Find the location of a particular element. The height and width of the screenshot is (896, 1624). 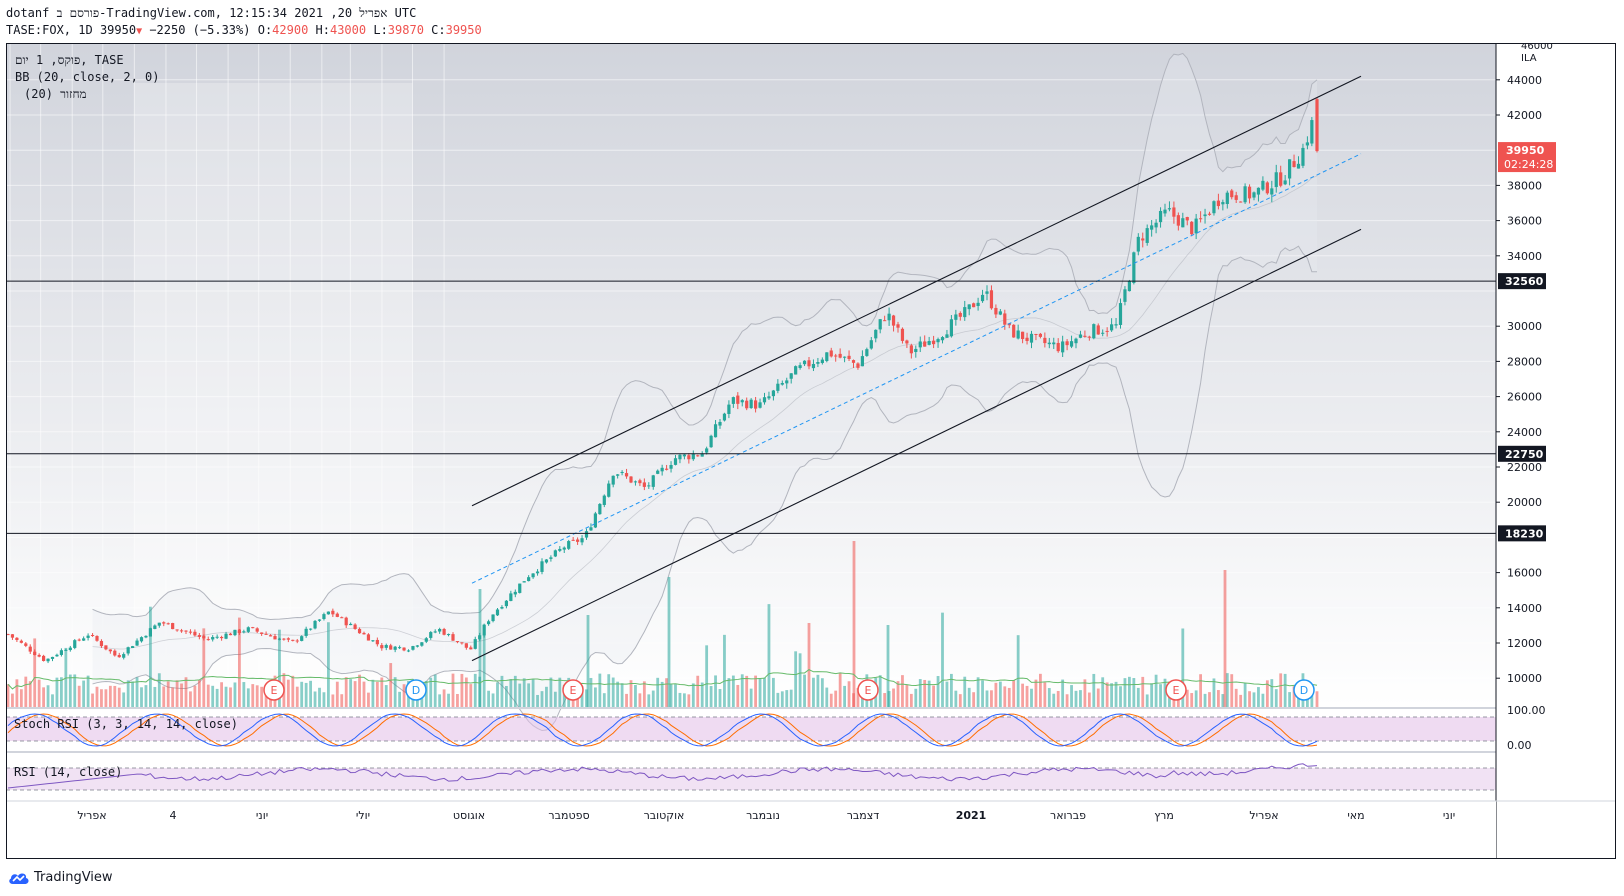

high-label: H: is located at coordinates (322, 30).